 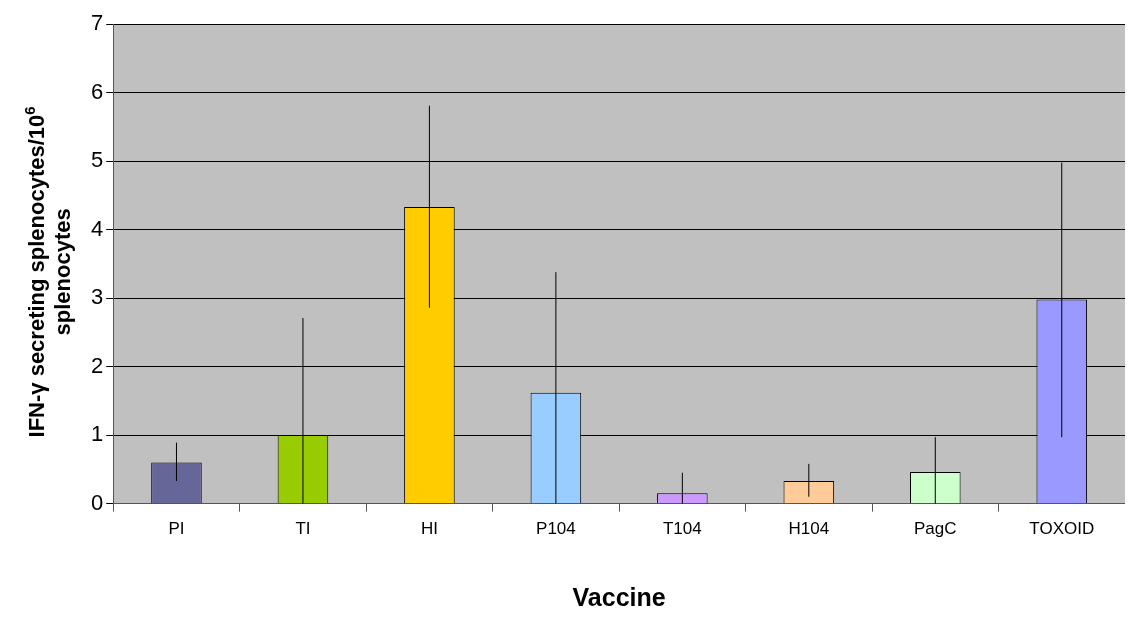 I want to click on x-tick-label: PI, so click(x=176, y=529).